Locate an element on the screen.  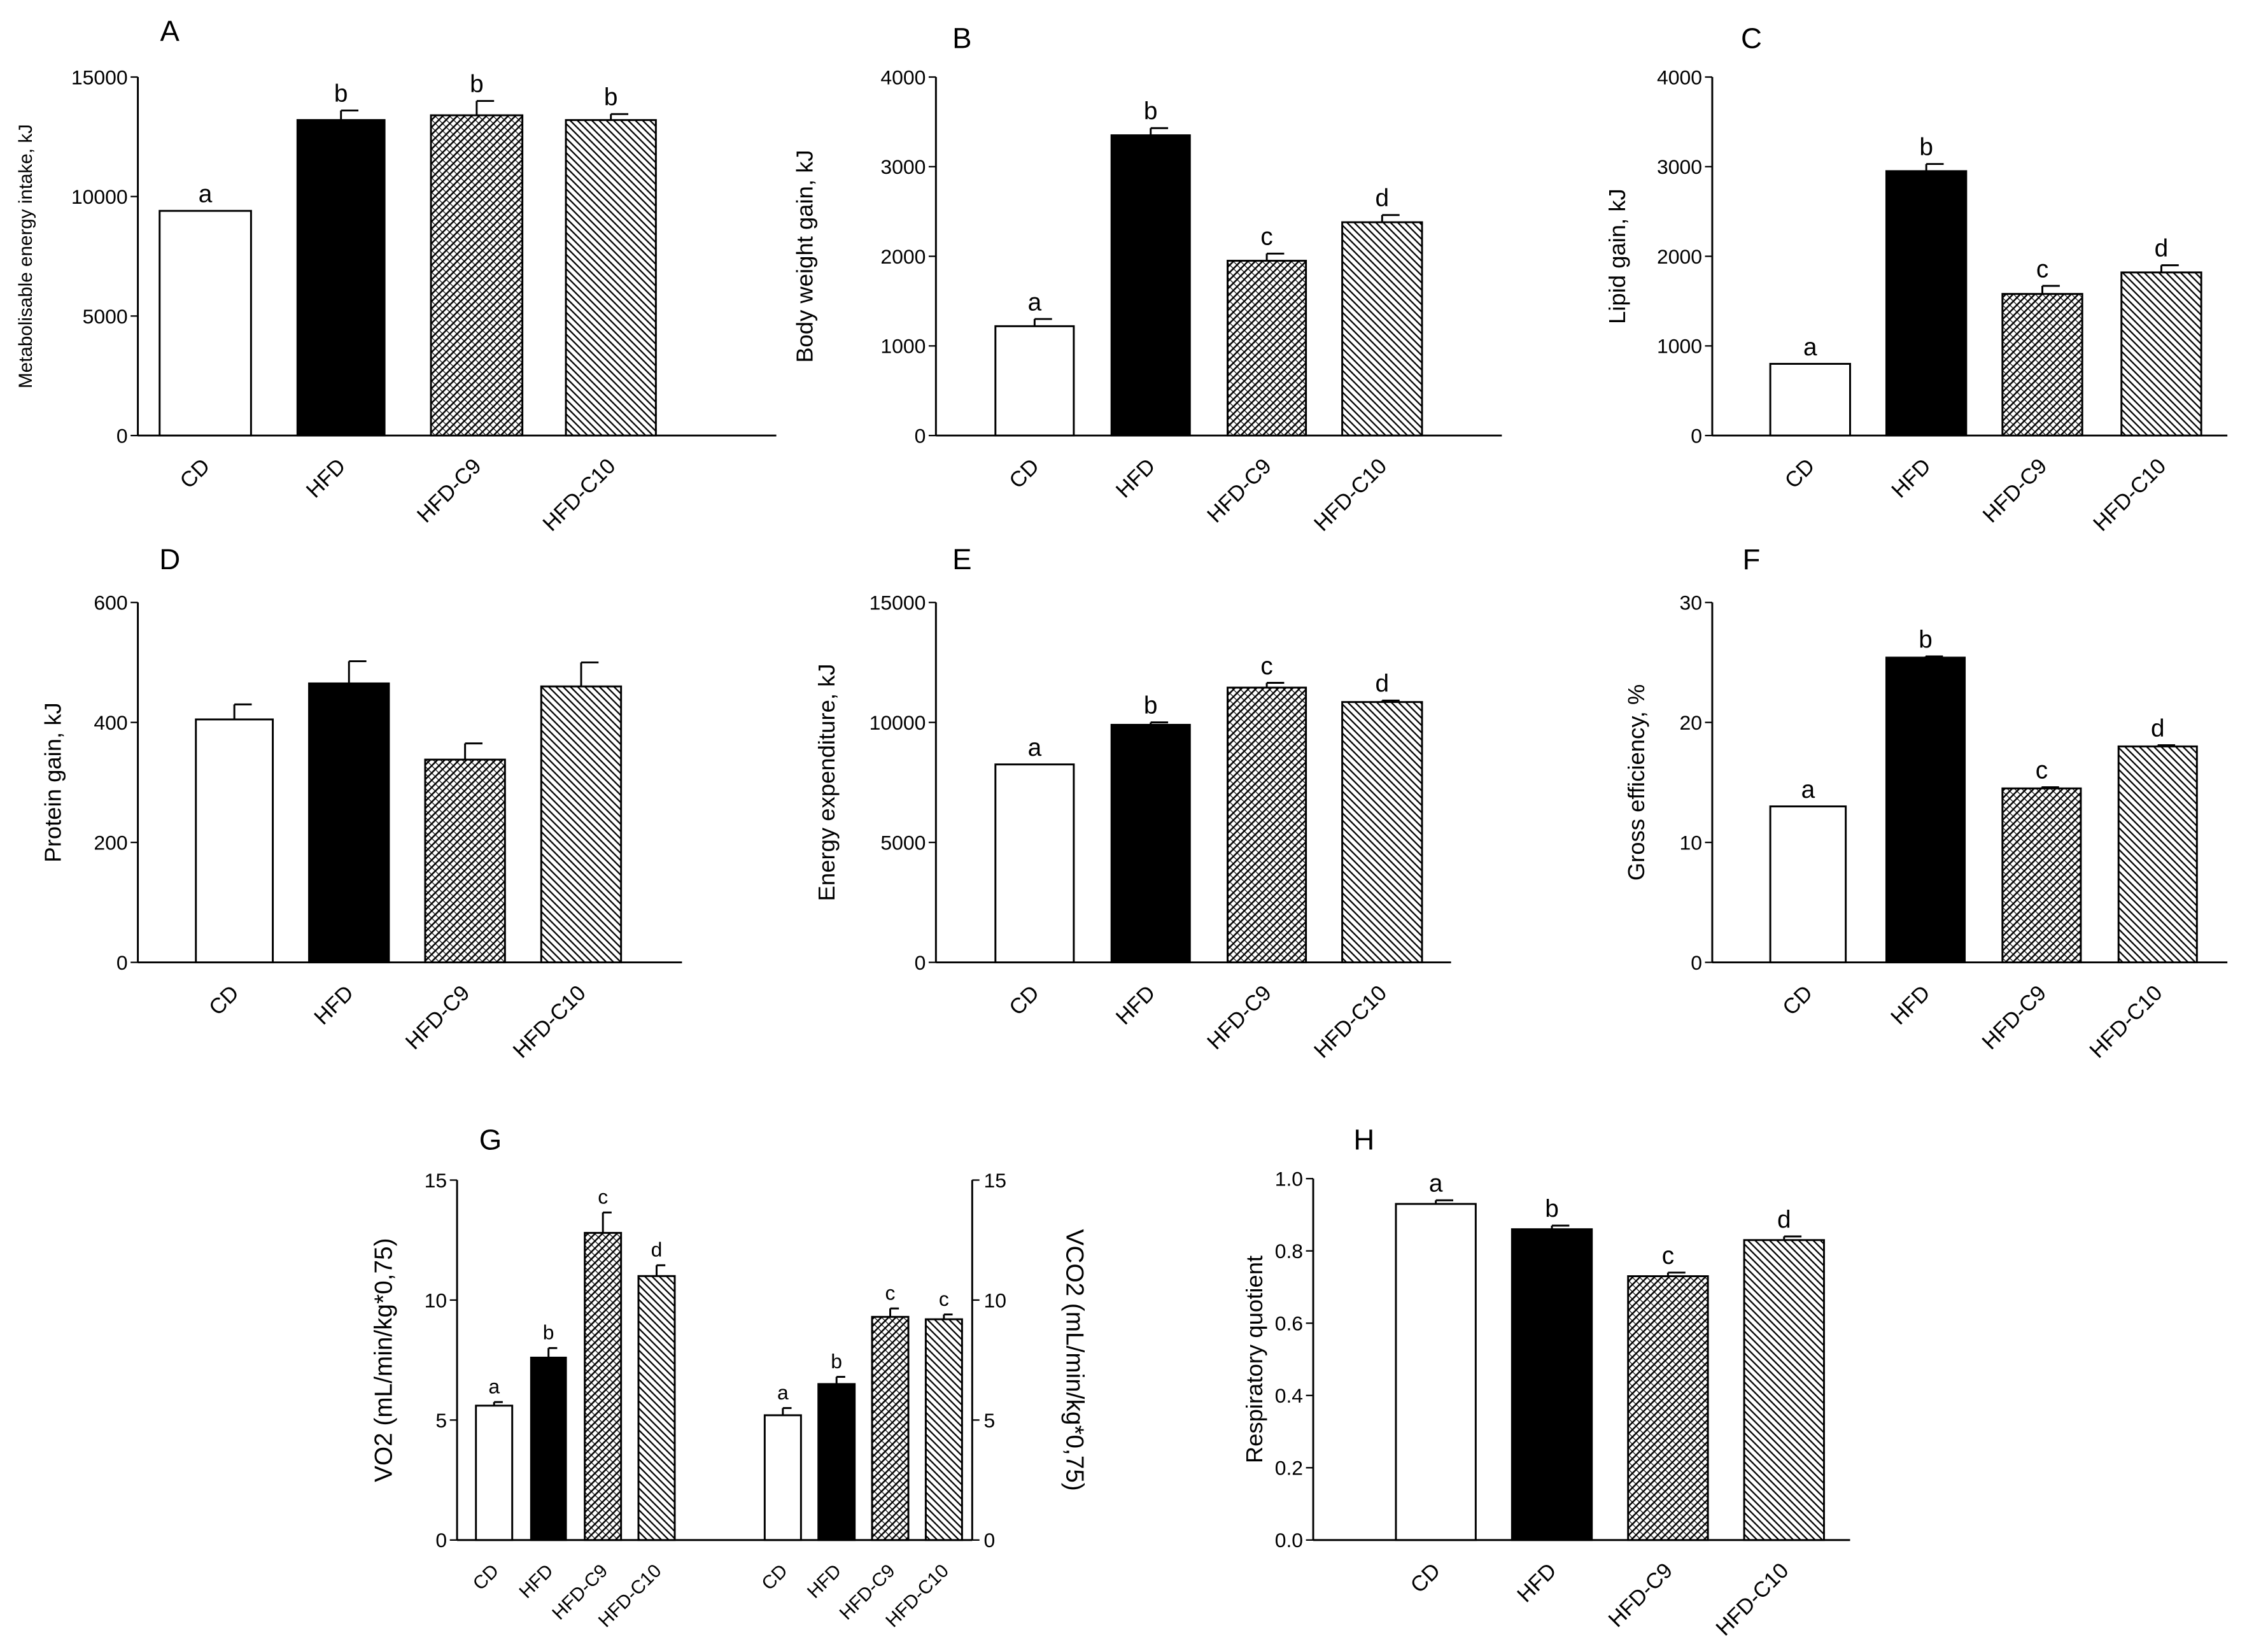
y-tick-label-right: 5 is located at coordinates (990, 1421).